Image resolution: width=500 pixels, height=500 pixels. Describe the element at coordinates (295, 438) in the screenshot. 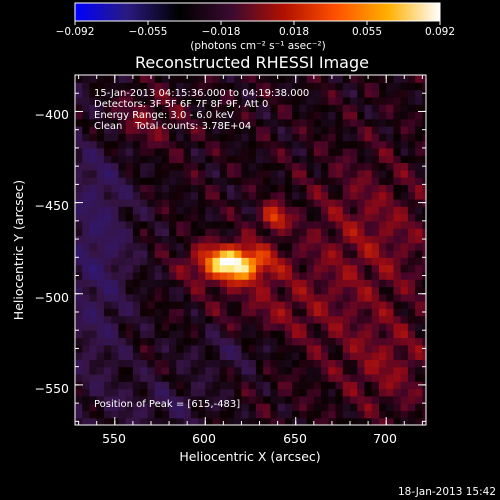

I see `x-tick-label: 650` at that location.